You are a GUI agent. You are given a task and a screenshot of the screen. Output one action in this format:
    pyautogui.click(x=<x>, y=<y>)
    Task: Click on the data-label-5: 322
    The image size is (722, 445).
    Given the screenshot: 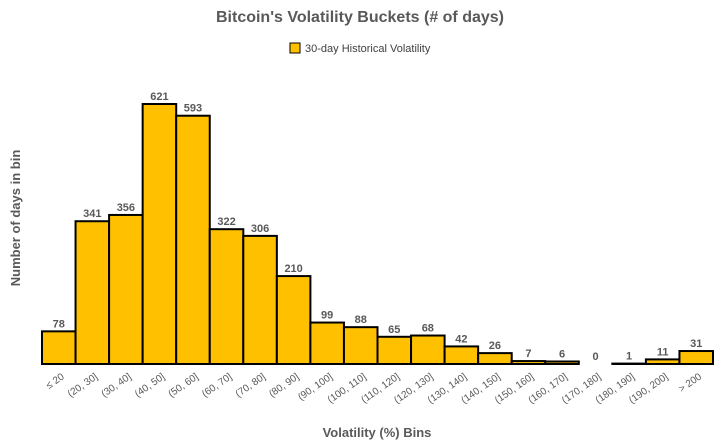 What is the action you would take?
    pyautogui.click(x=226, y=222)
    